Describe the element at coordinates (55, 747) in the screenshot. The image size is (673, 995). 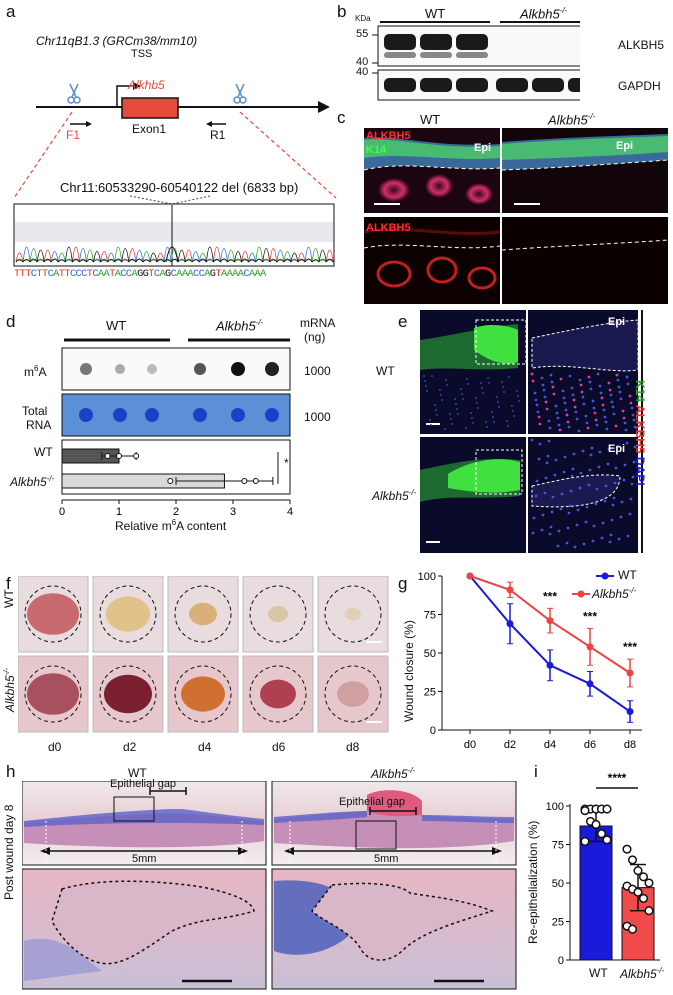
I see `f-day-d0: d0` at that location.